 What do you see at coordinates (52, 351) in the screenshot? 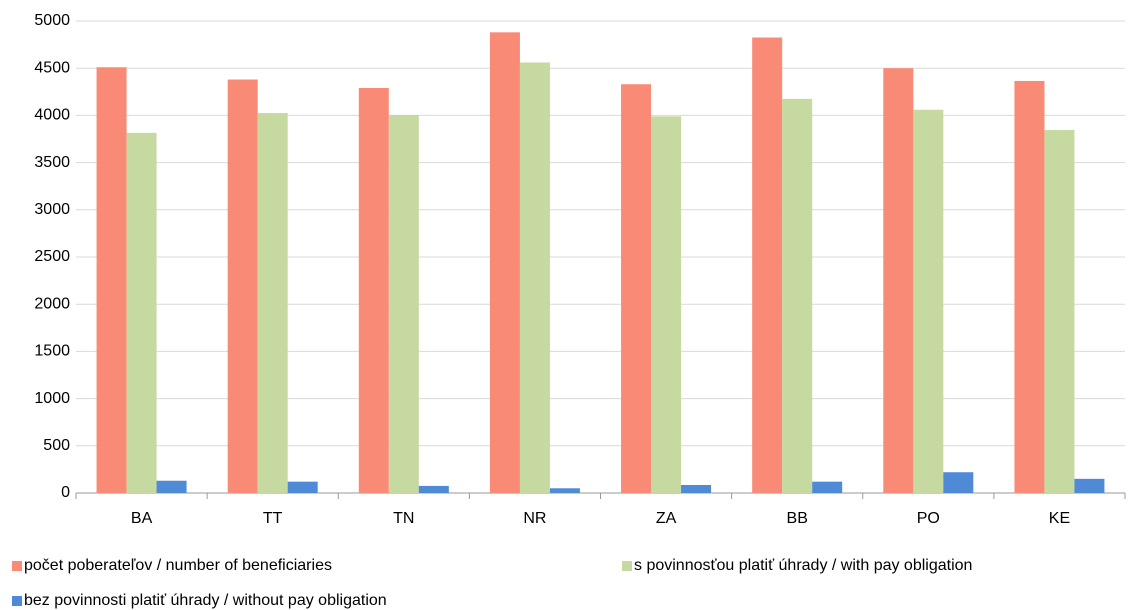
I see `y-tick-label: 1500` at bounding box center [52, 351].